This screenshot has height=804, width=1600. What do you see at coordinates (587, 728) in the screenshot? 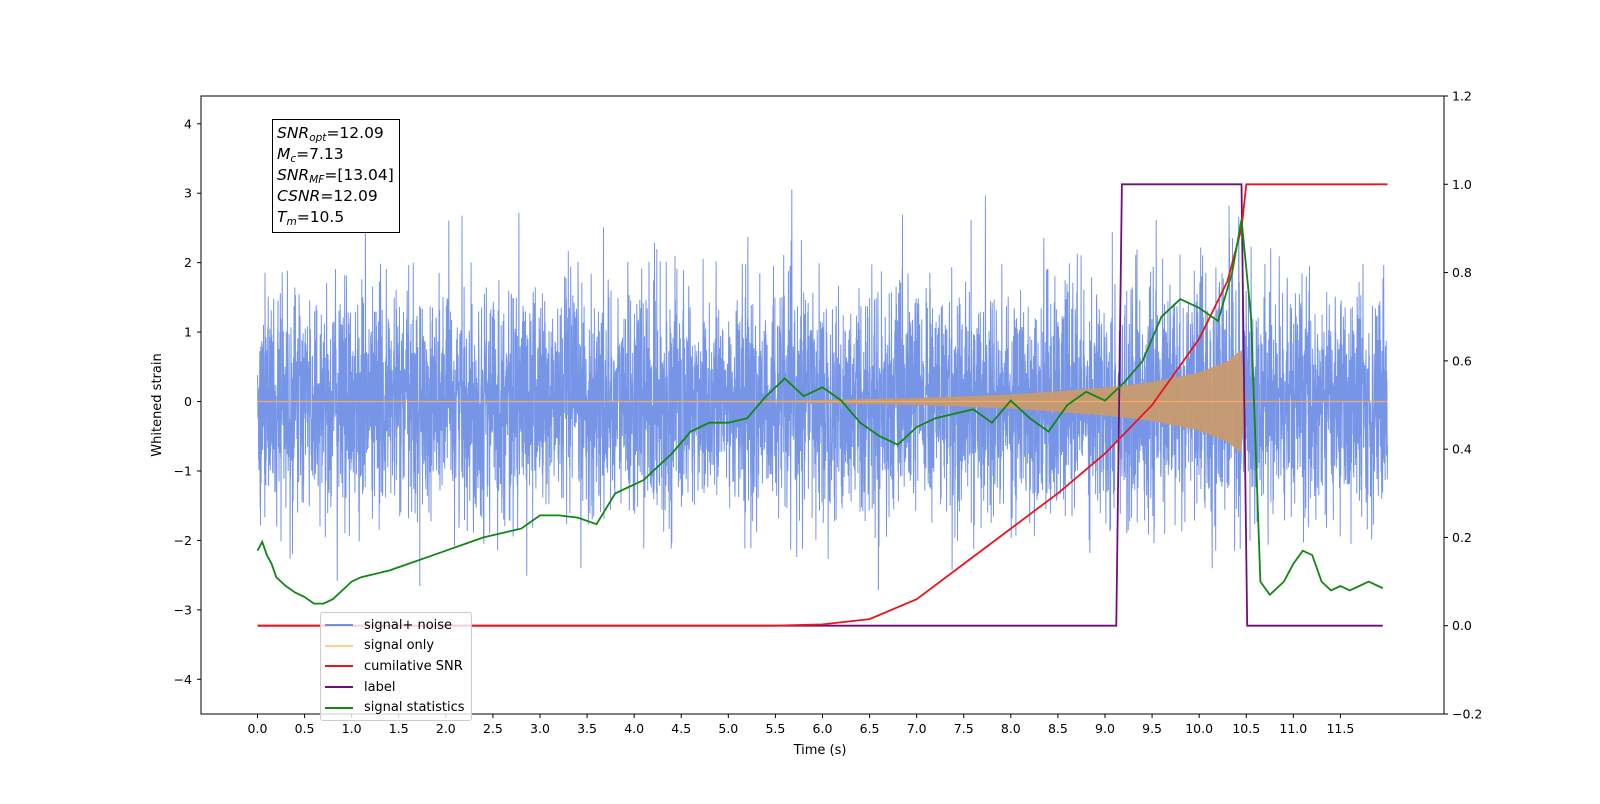
I see `x-tick-label: 3.5` at bounding box center [587, 728].